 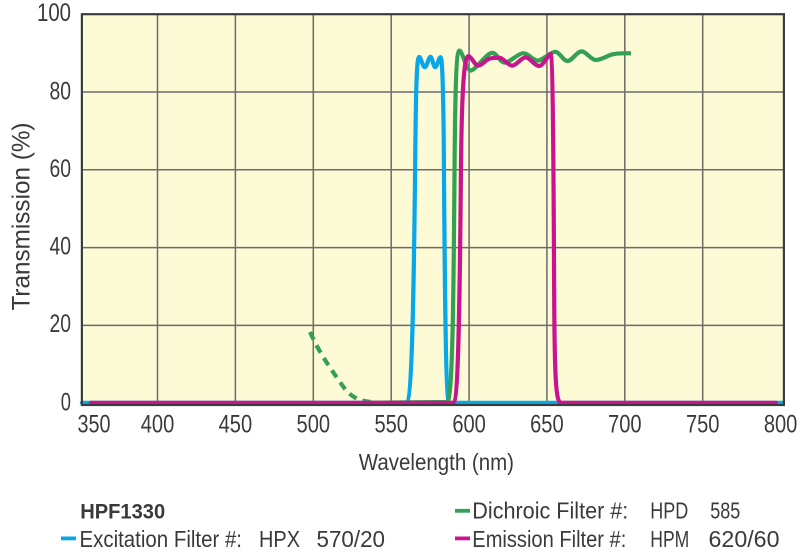 What do you see at coordinates (436, 462) in the screenshot?
I see `svg-text: Wavelength (nm)` at bounding box center [436, 462].